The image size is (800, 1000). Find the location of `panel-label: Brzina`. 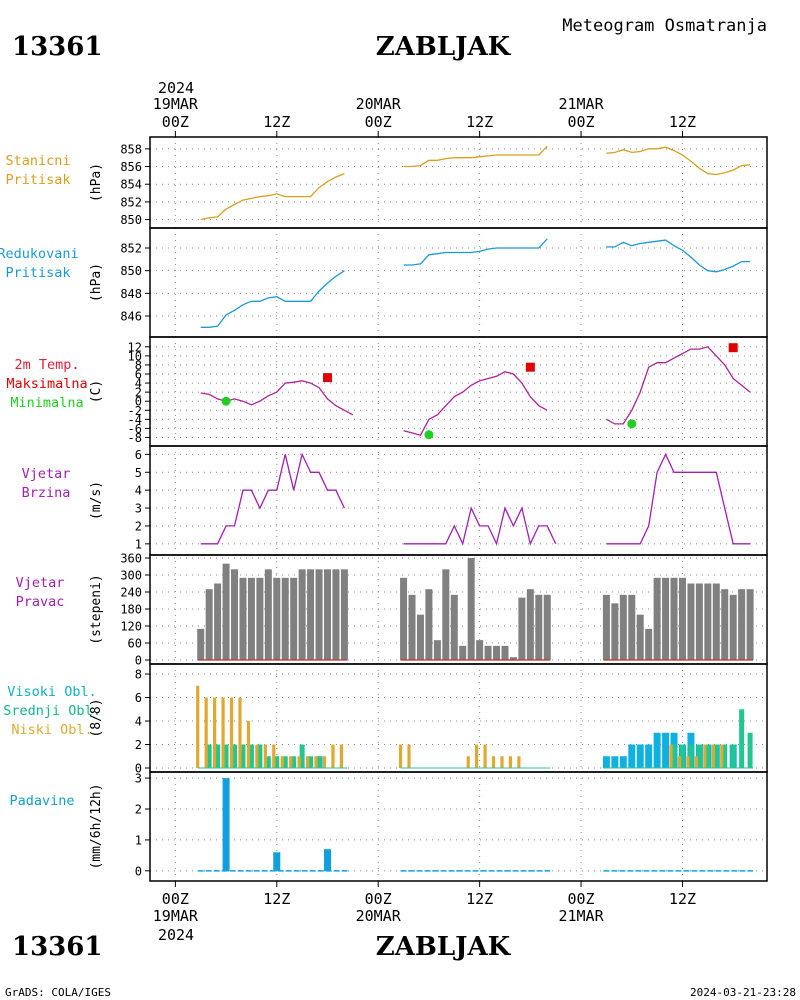

panel-label: Brzina is located at coordinates (46, 493).